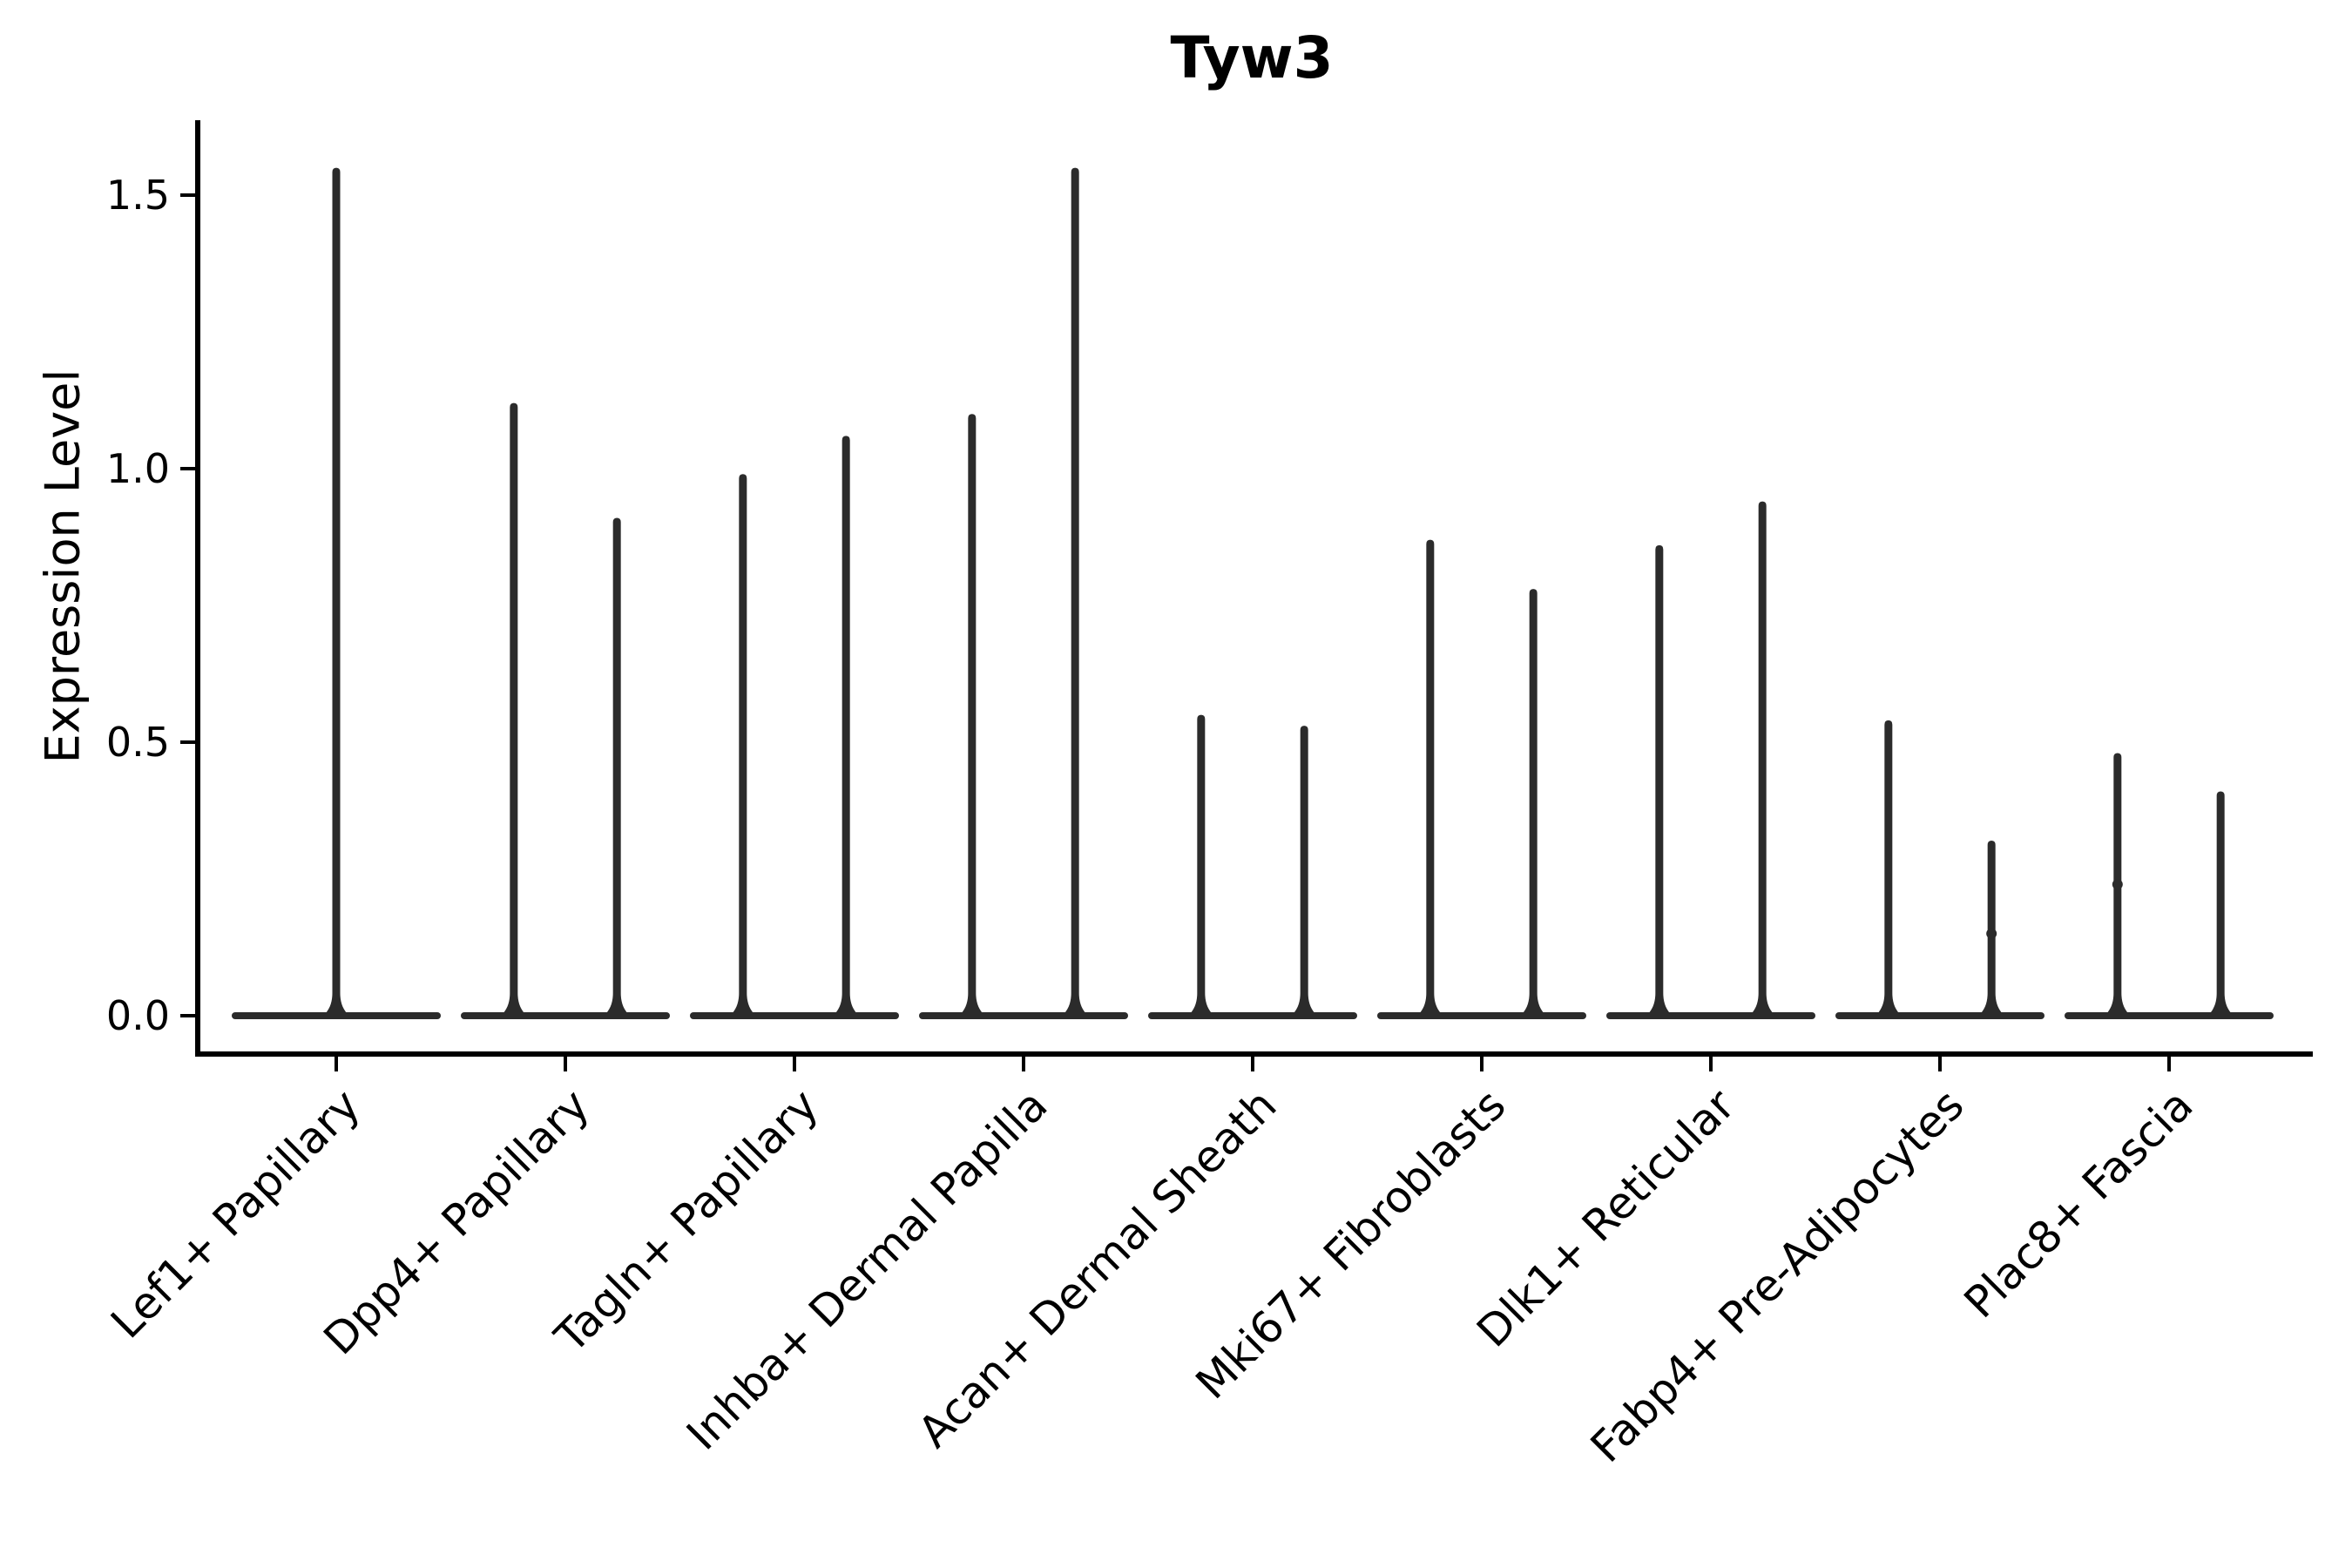  Describe the element at coordinates (138, 469) in the screenshot. I see `y-tick-label: 1.0` at that location.